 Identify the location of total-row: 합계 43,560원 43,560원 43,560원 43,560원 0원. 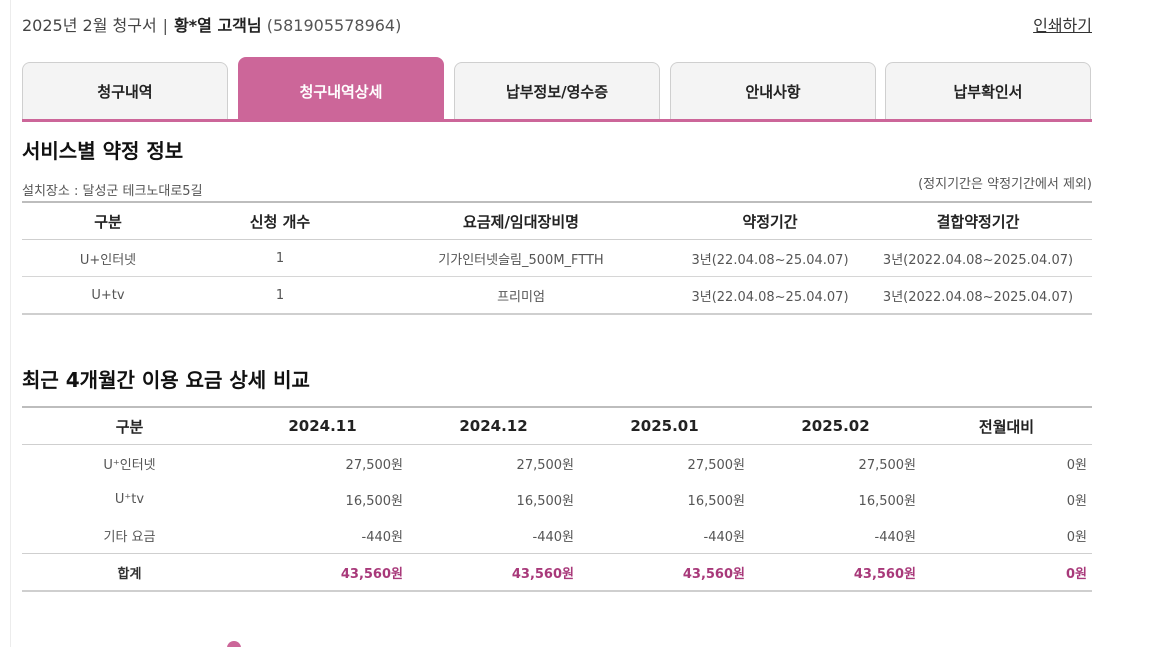
(557, 572).